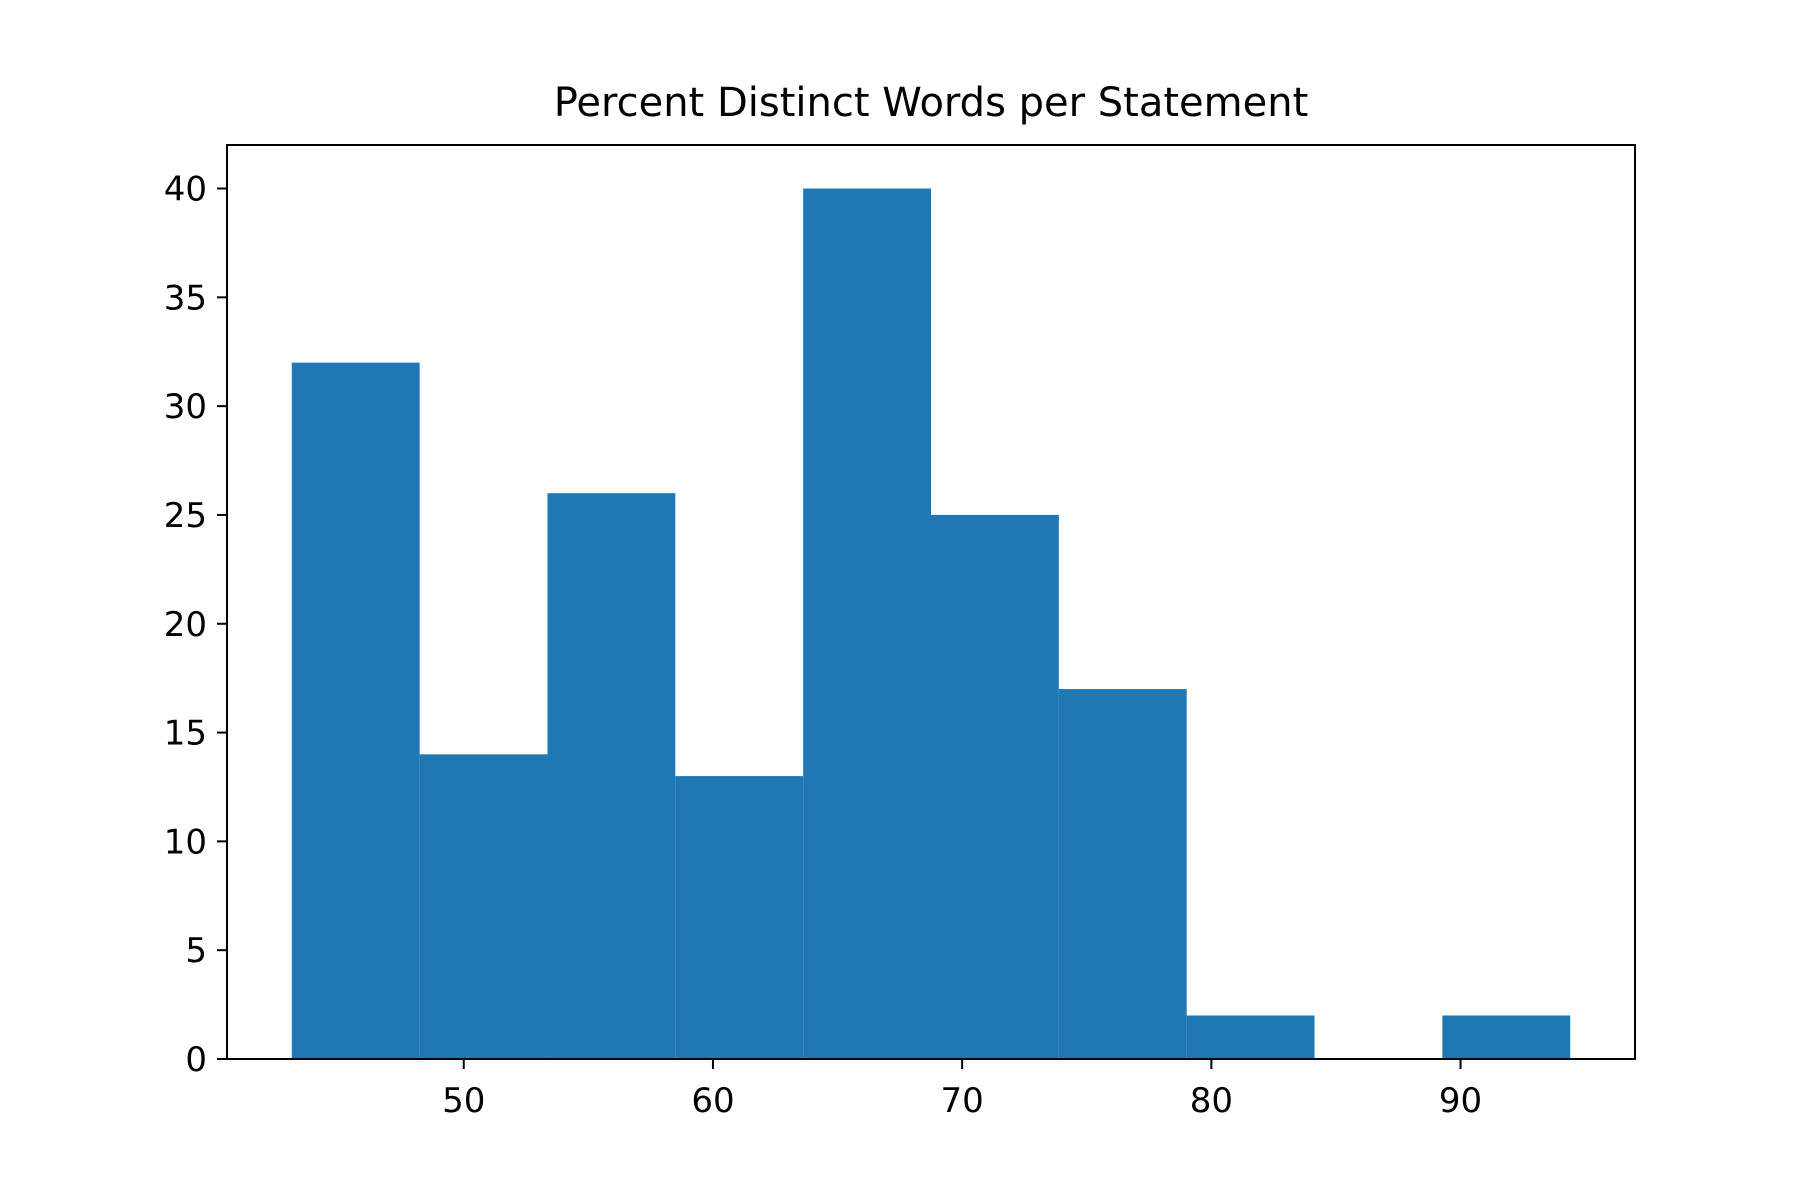 The width and height of the screenshot is (1800, 1200). I want to click on y-tick-label: 15, so click(185, 734).